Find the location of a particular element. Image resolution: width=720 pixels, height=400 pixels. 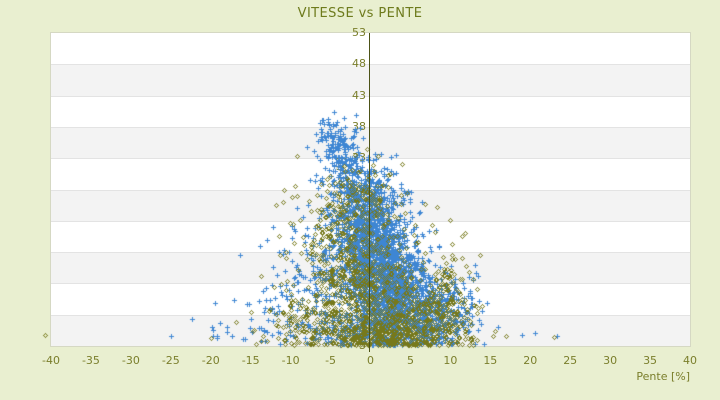

y-tick-label: 33 is located at coordinates (359, 158).